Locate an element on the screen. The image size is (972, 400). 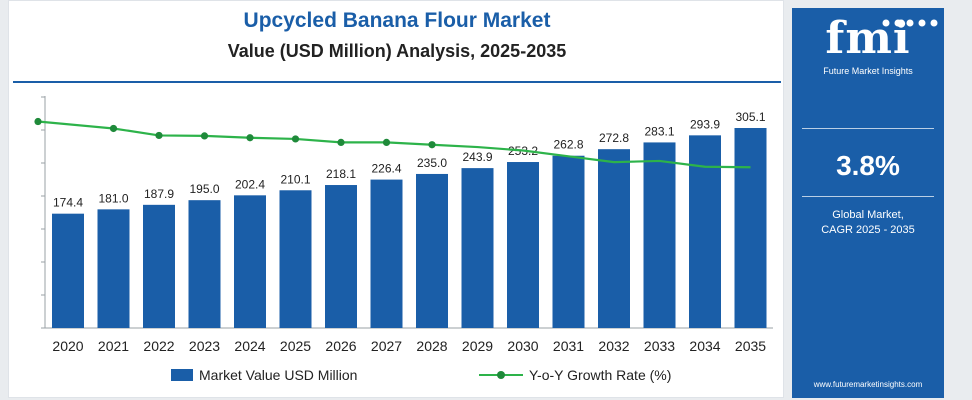
growth-point-2026 is located at coordinates (341, 142).